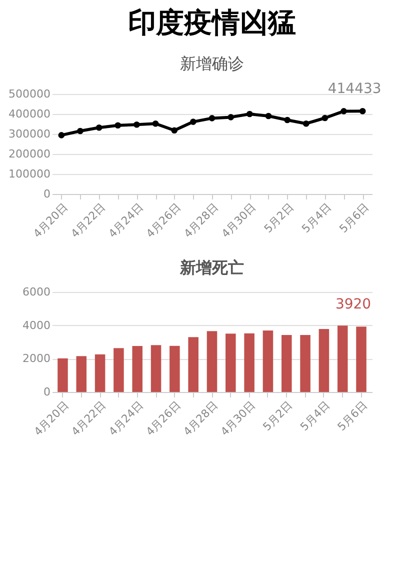 Image resolution: width=406 pixels, height=563 pixels. I want to click on y-tick-label: 200000, so click(29, 154).